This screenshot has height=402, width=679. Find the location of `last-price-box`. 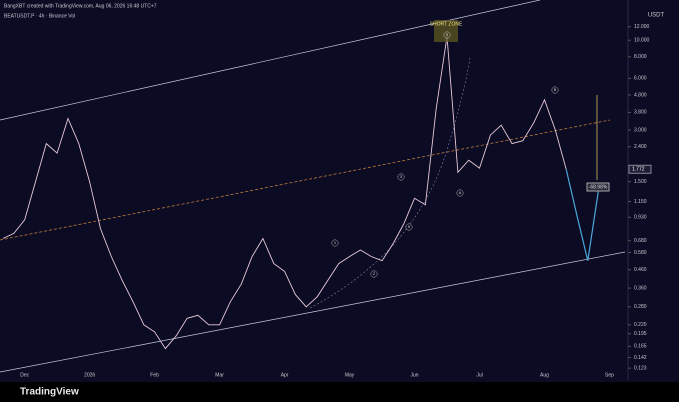

last-price-box is located at coordinates (640, 169).